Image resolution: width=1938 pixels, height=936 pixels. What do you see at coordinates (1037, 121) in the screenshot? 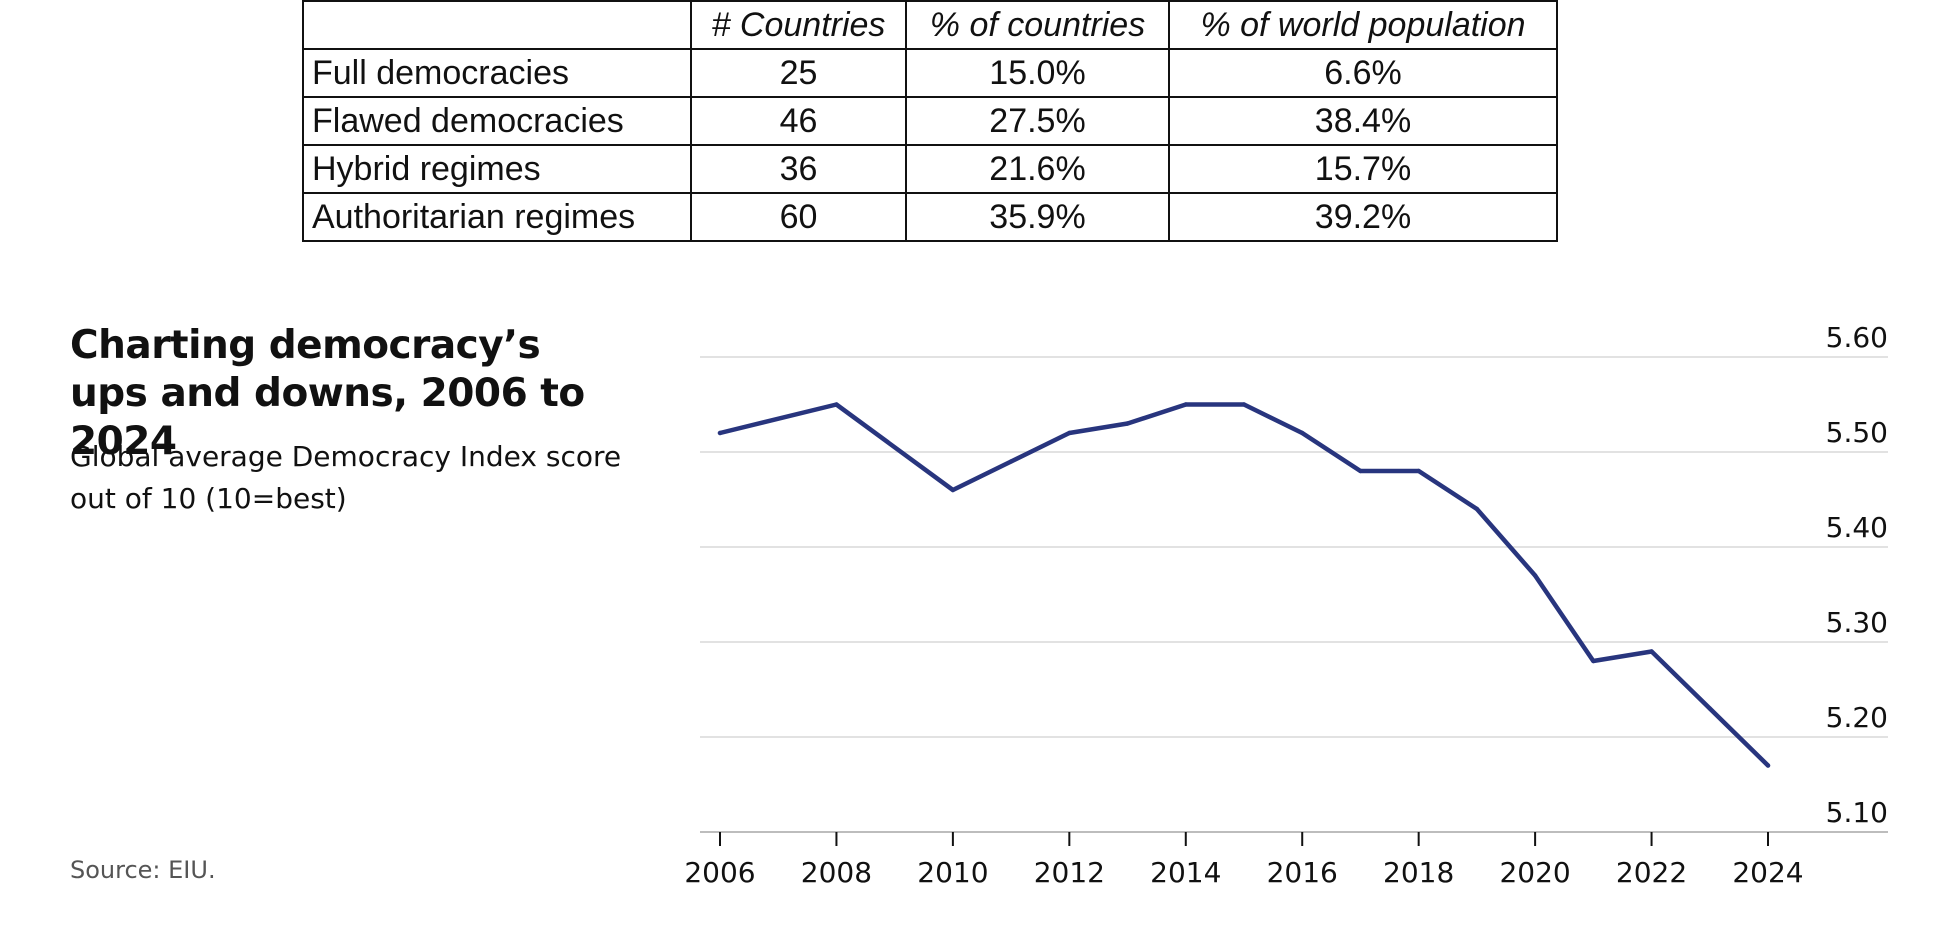
I see `table-cell-pct-countries: 27.5%` at bounding box center [1037, 121].